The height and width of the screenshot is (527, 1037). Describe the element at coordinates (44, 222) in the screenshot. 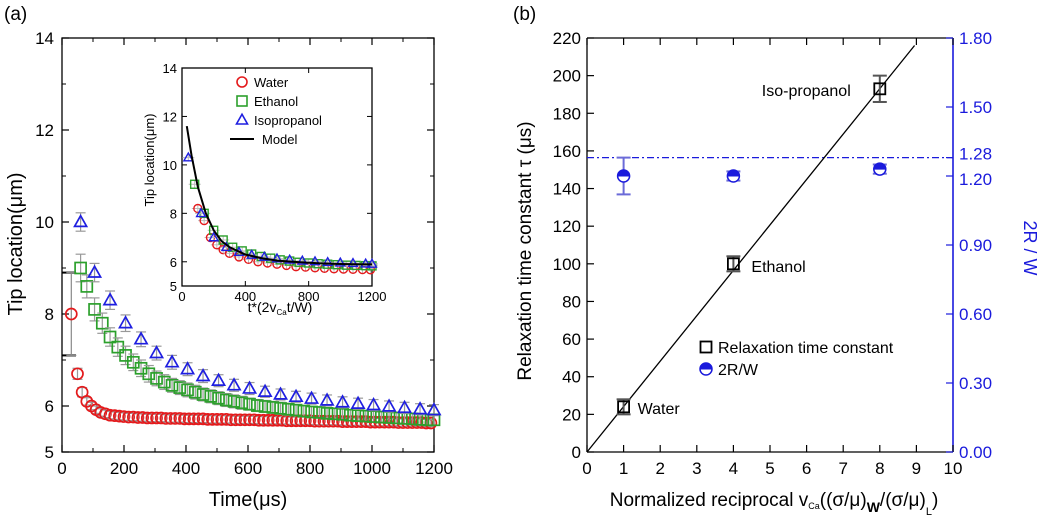

I see `panel-a-y-tick-label: 10` at that location.